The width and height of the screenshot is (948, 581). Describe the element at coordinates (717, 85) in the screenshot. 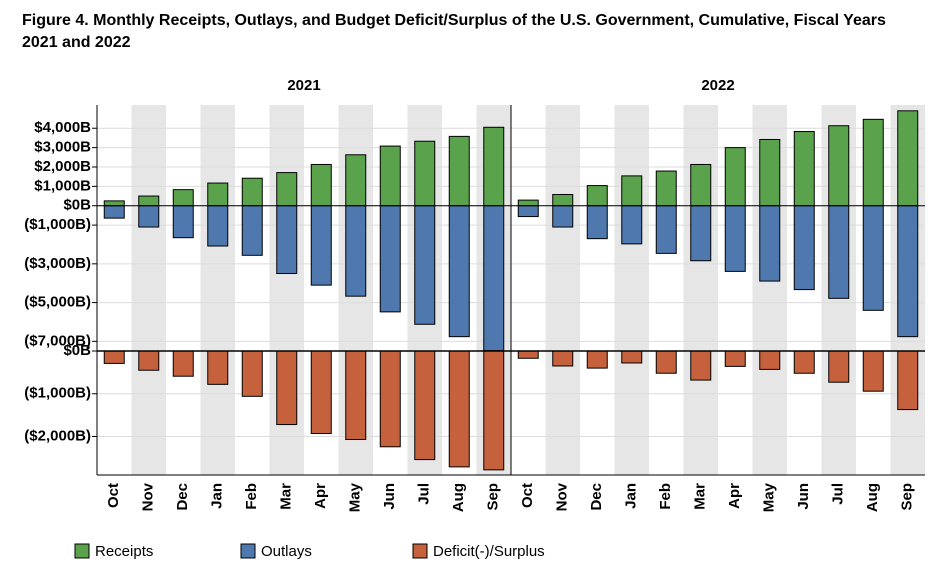

I see `panel-title: 2022` at that location.